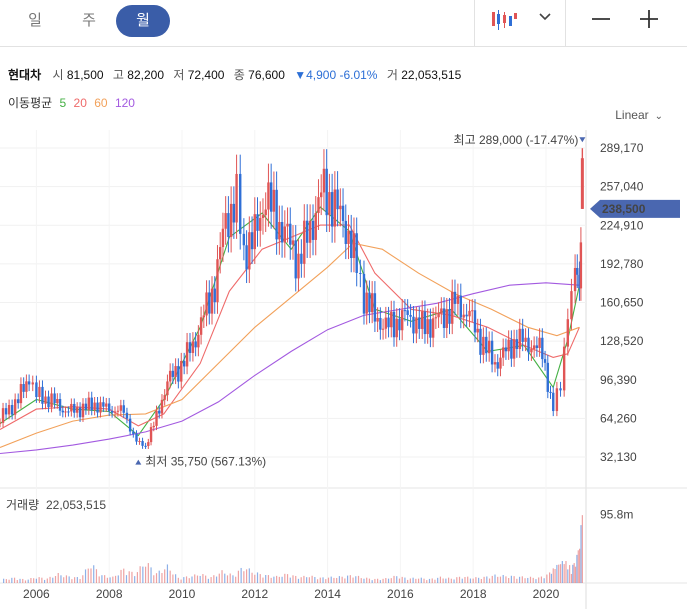  What do you see at coordinates (143, 21) in the screenshot?
I see `tab-month: 월` at bounding box center [143, 21].